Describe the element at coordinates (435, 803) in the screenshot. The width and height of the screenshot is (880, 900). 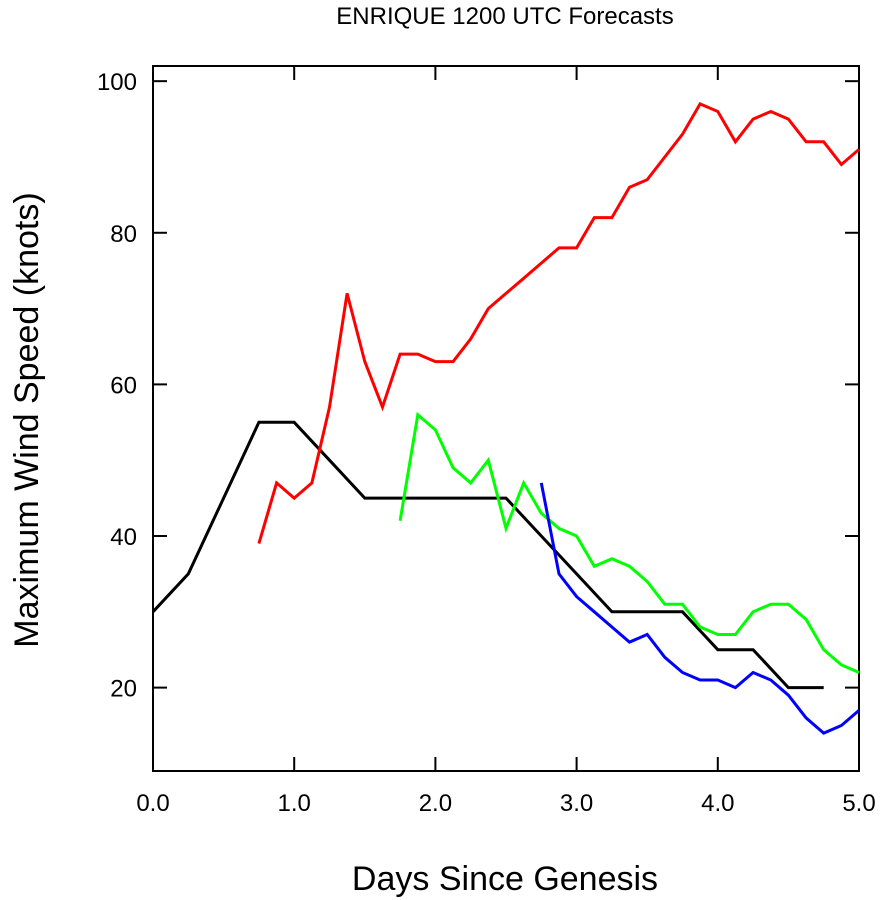
I see `x-tick-label: 2.0` at that location.